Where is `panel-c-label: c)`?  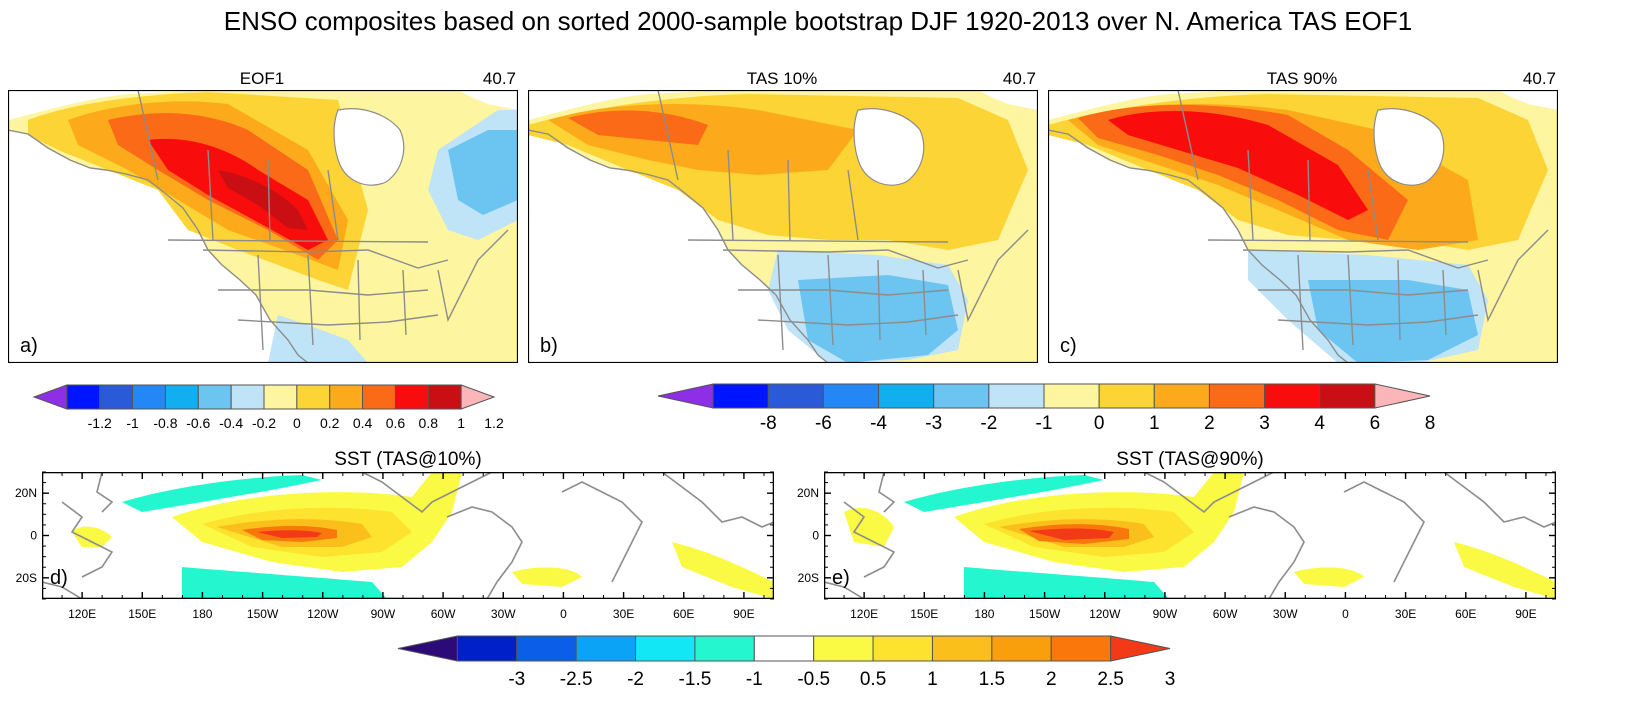 panel-c-label: c) is located at coordinates (1068, 346).